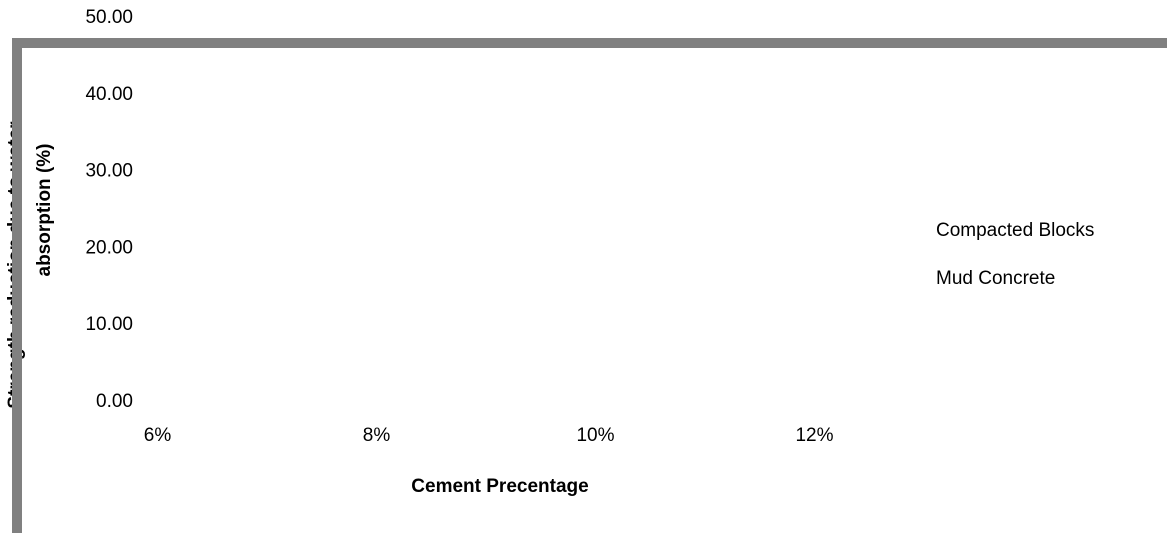 Image resolution: width=1167 pixels, height=533 pixels. I want to click on y-axis-title: absorption (%), so click(44, 210).